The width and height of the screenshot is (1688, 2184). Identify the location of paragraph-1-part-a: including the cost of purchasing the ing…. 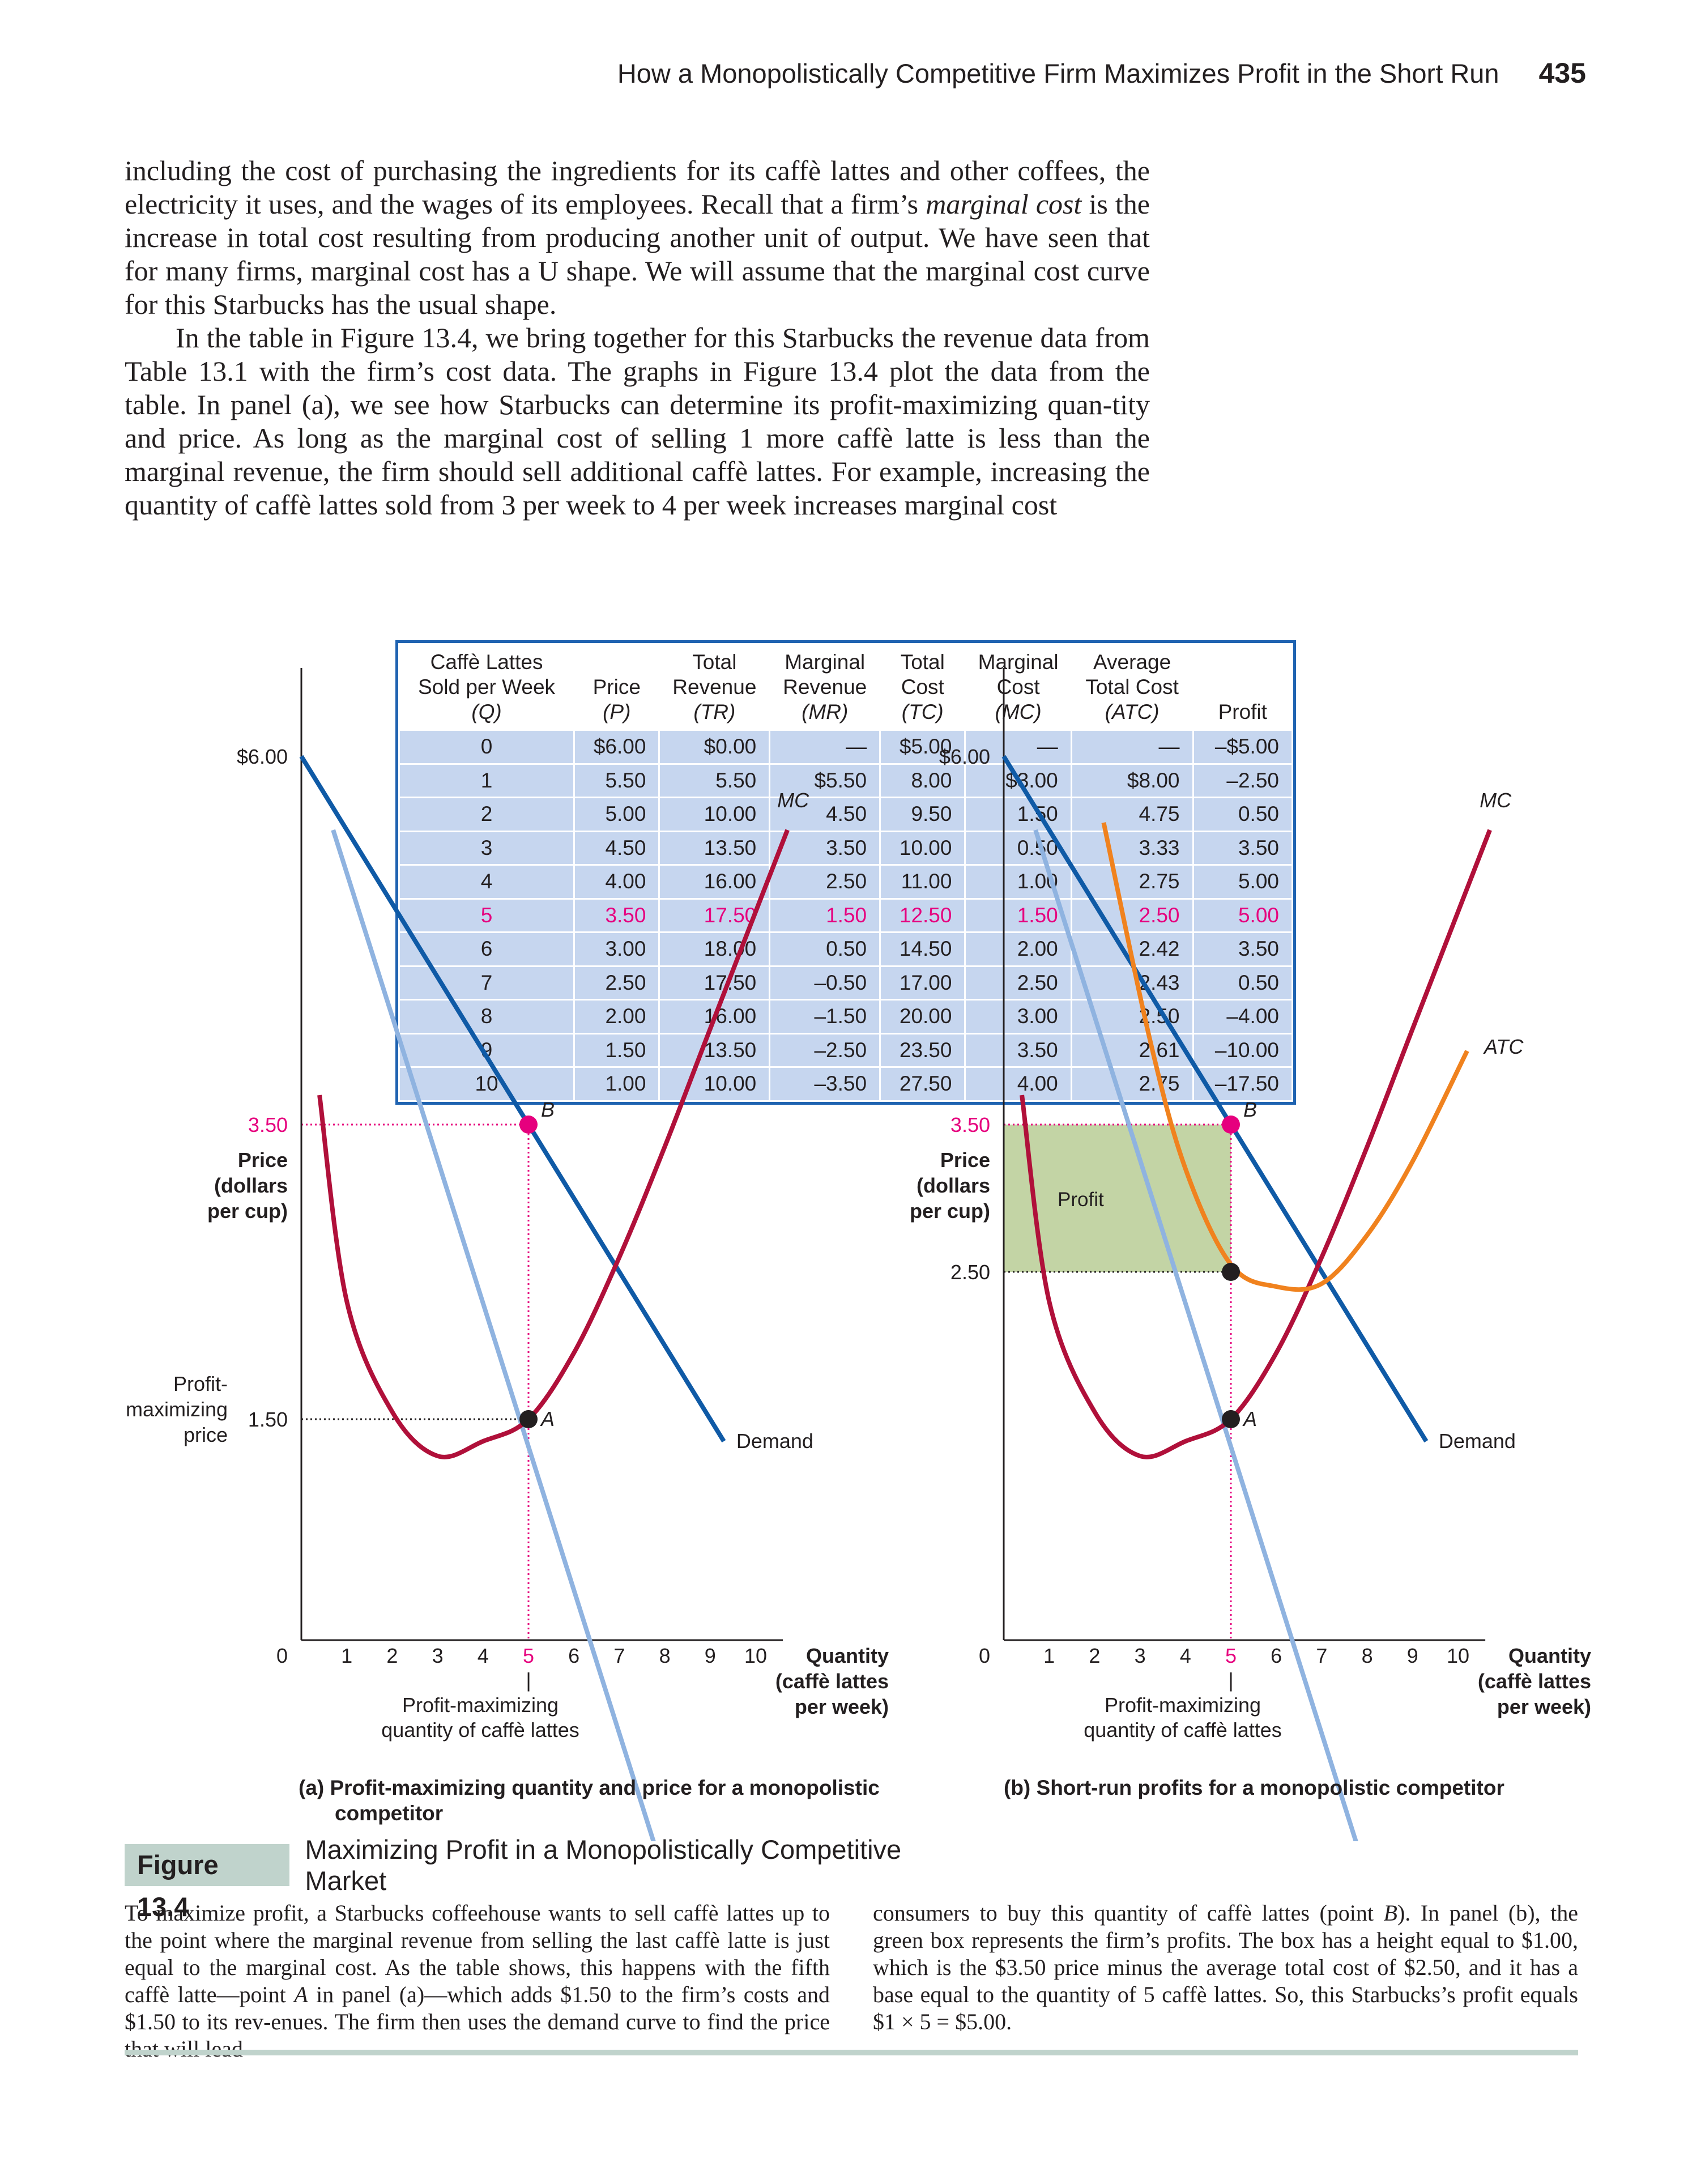
(637, 187).